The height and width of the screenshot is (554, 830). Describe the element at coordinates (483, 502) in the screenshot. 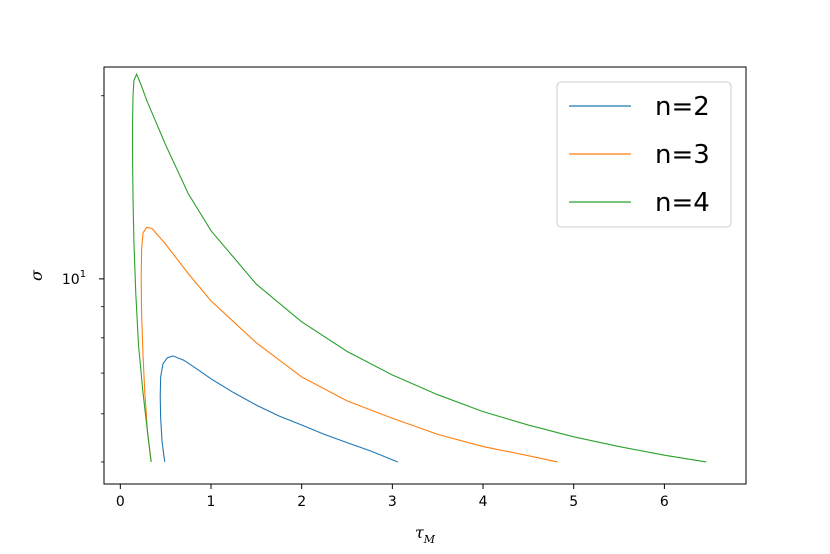

I see `x-tick-label: 4` at that location.